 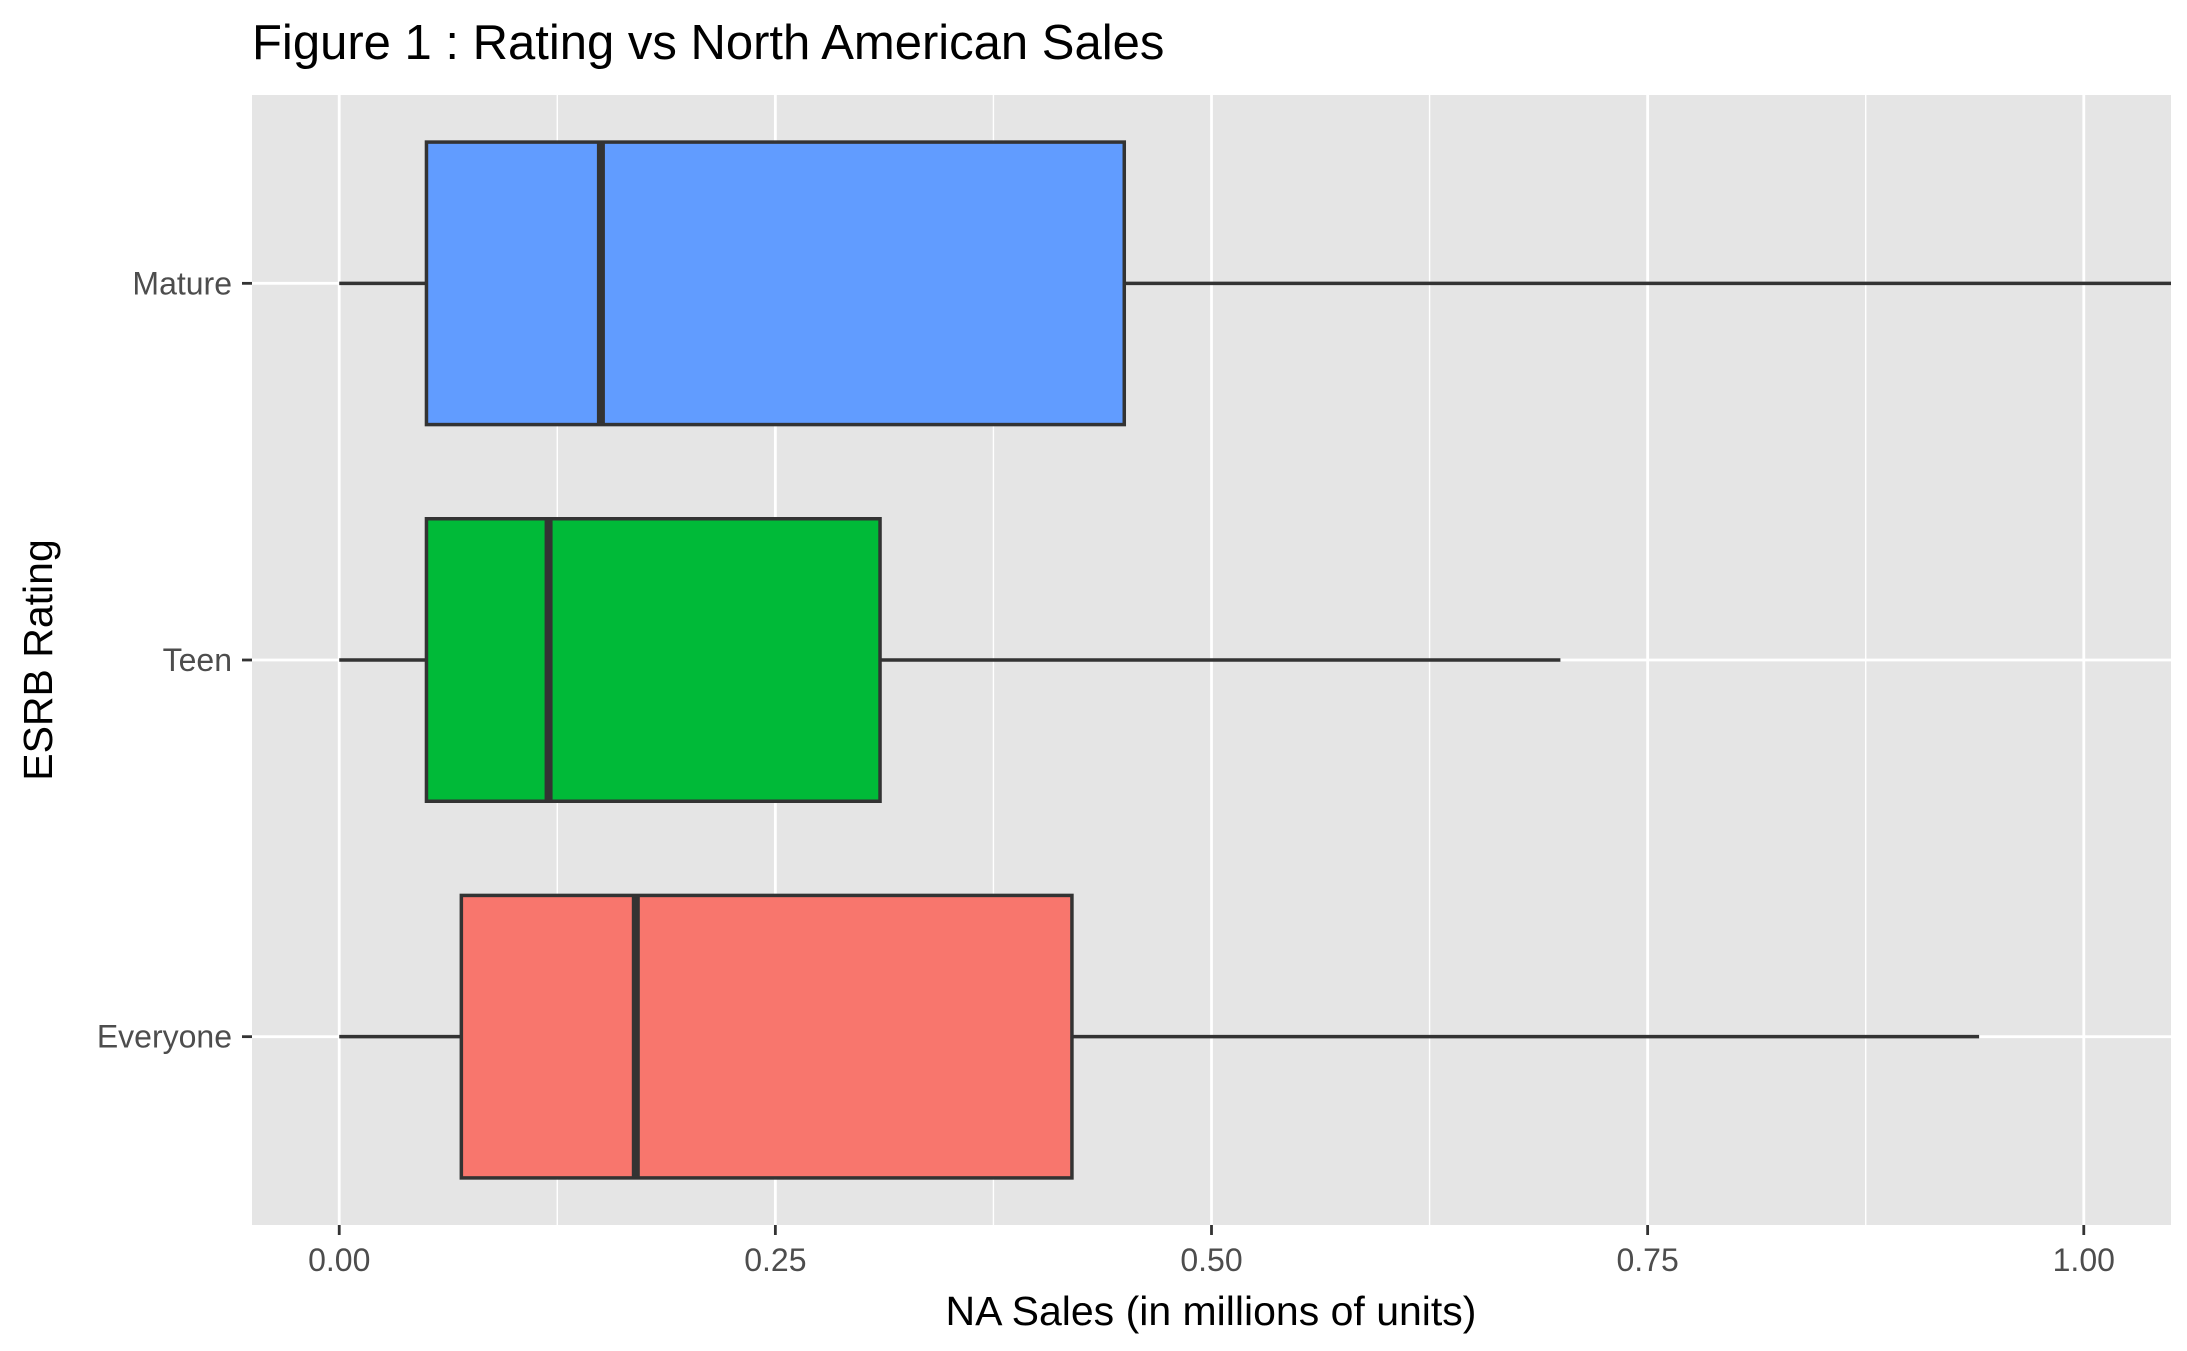 What do you see at coordinates (950, 660) in the screenshot?
I see `box-teen` at bounding box center [950, 660].